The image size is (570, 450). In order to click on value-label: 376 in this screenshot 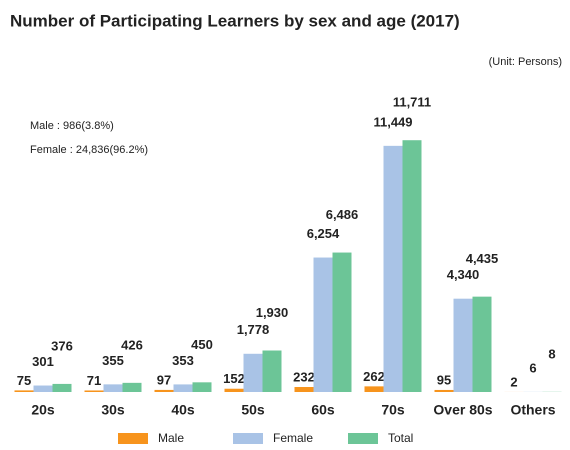, I will do `click(62, 345)`.